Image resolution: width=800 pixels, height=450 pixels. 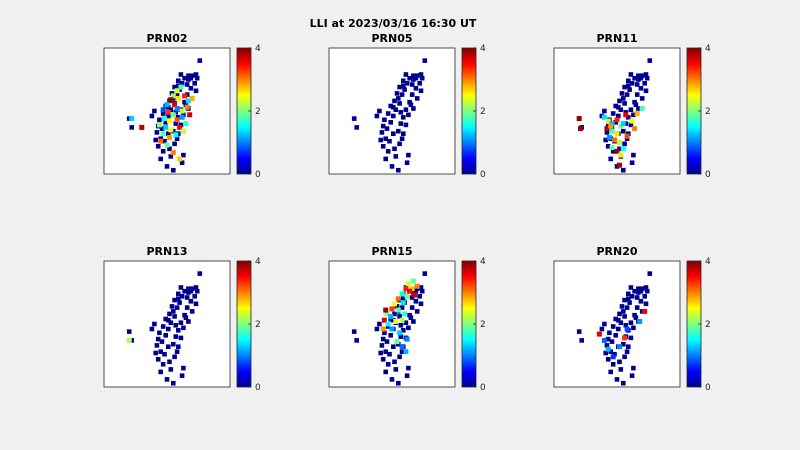 What do you see at coordinates (632, 319) in the screenshot?
I see `subplot: PRN20 0 2 4` at bounding box center [632, 319].